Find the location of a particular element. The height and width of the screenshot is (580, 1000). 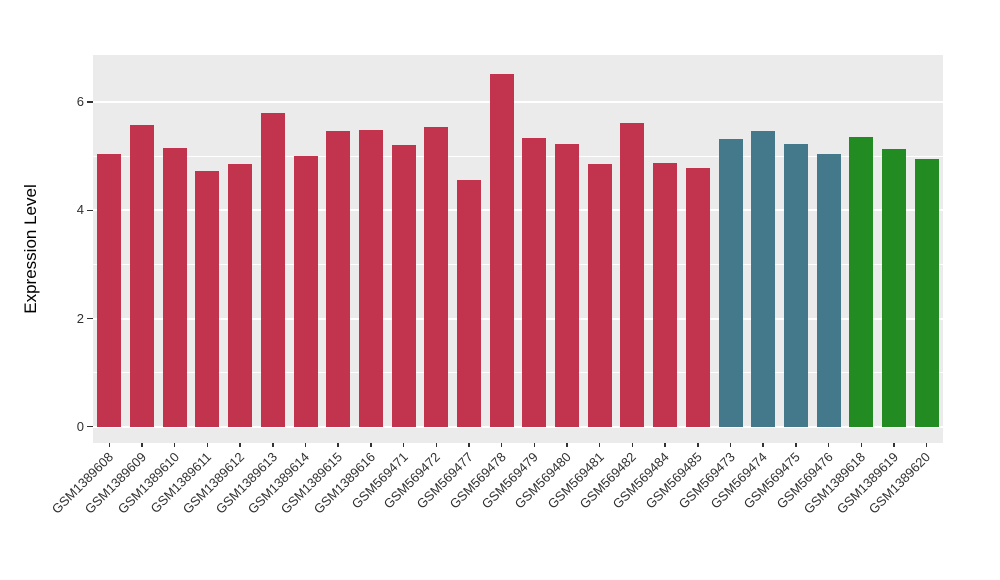

y-tick-label: 6 is located at coordinates (80, 102).